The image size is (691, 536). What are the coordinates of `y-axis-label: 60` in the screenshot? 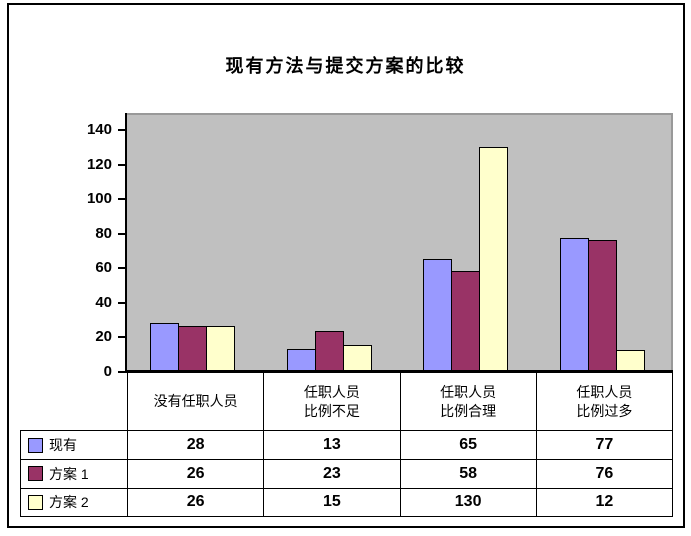 It's located at (103, 267).